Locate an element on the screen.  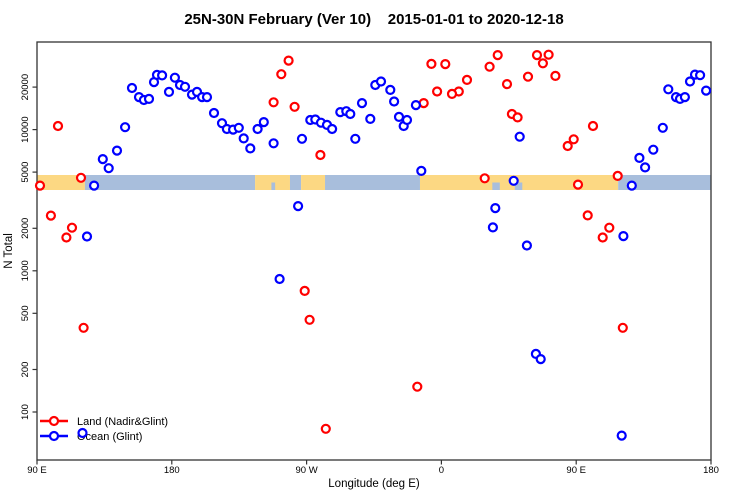
map-band-segment-land is located at coordinates (313, 182).